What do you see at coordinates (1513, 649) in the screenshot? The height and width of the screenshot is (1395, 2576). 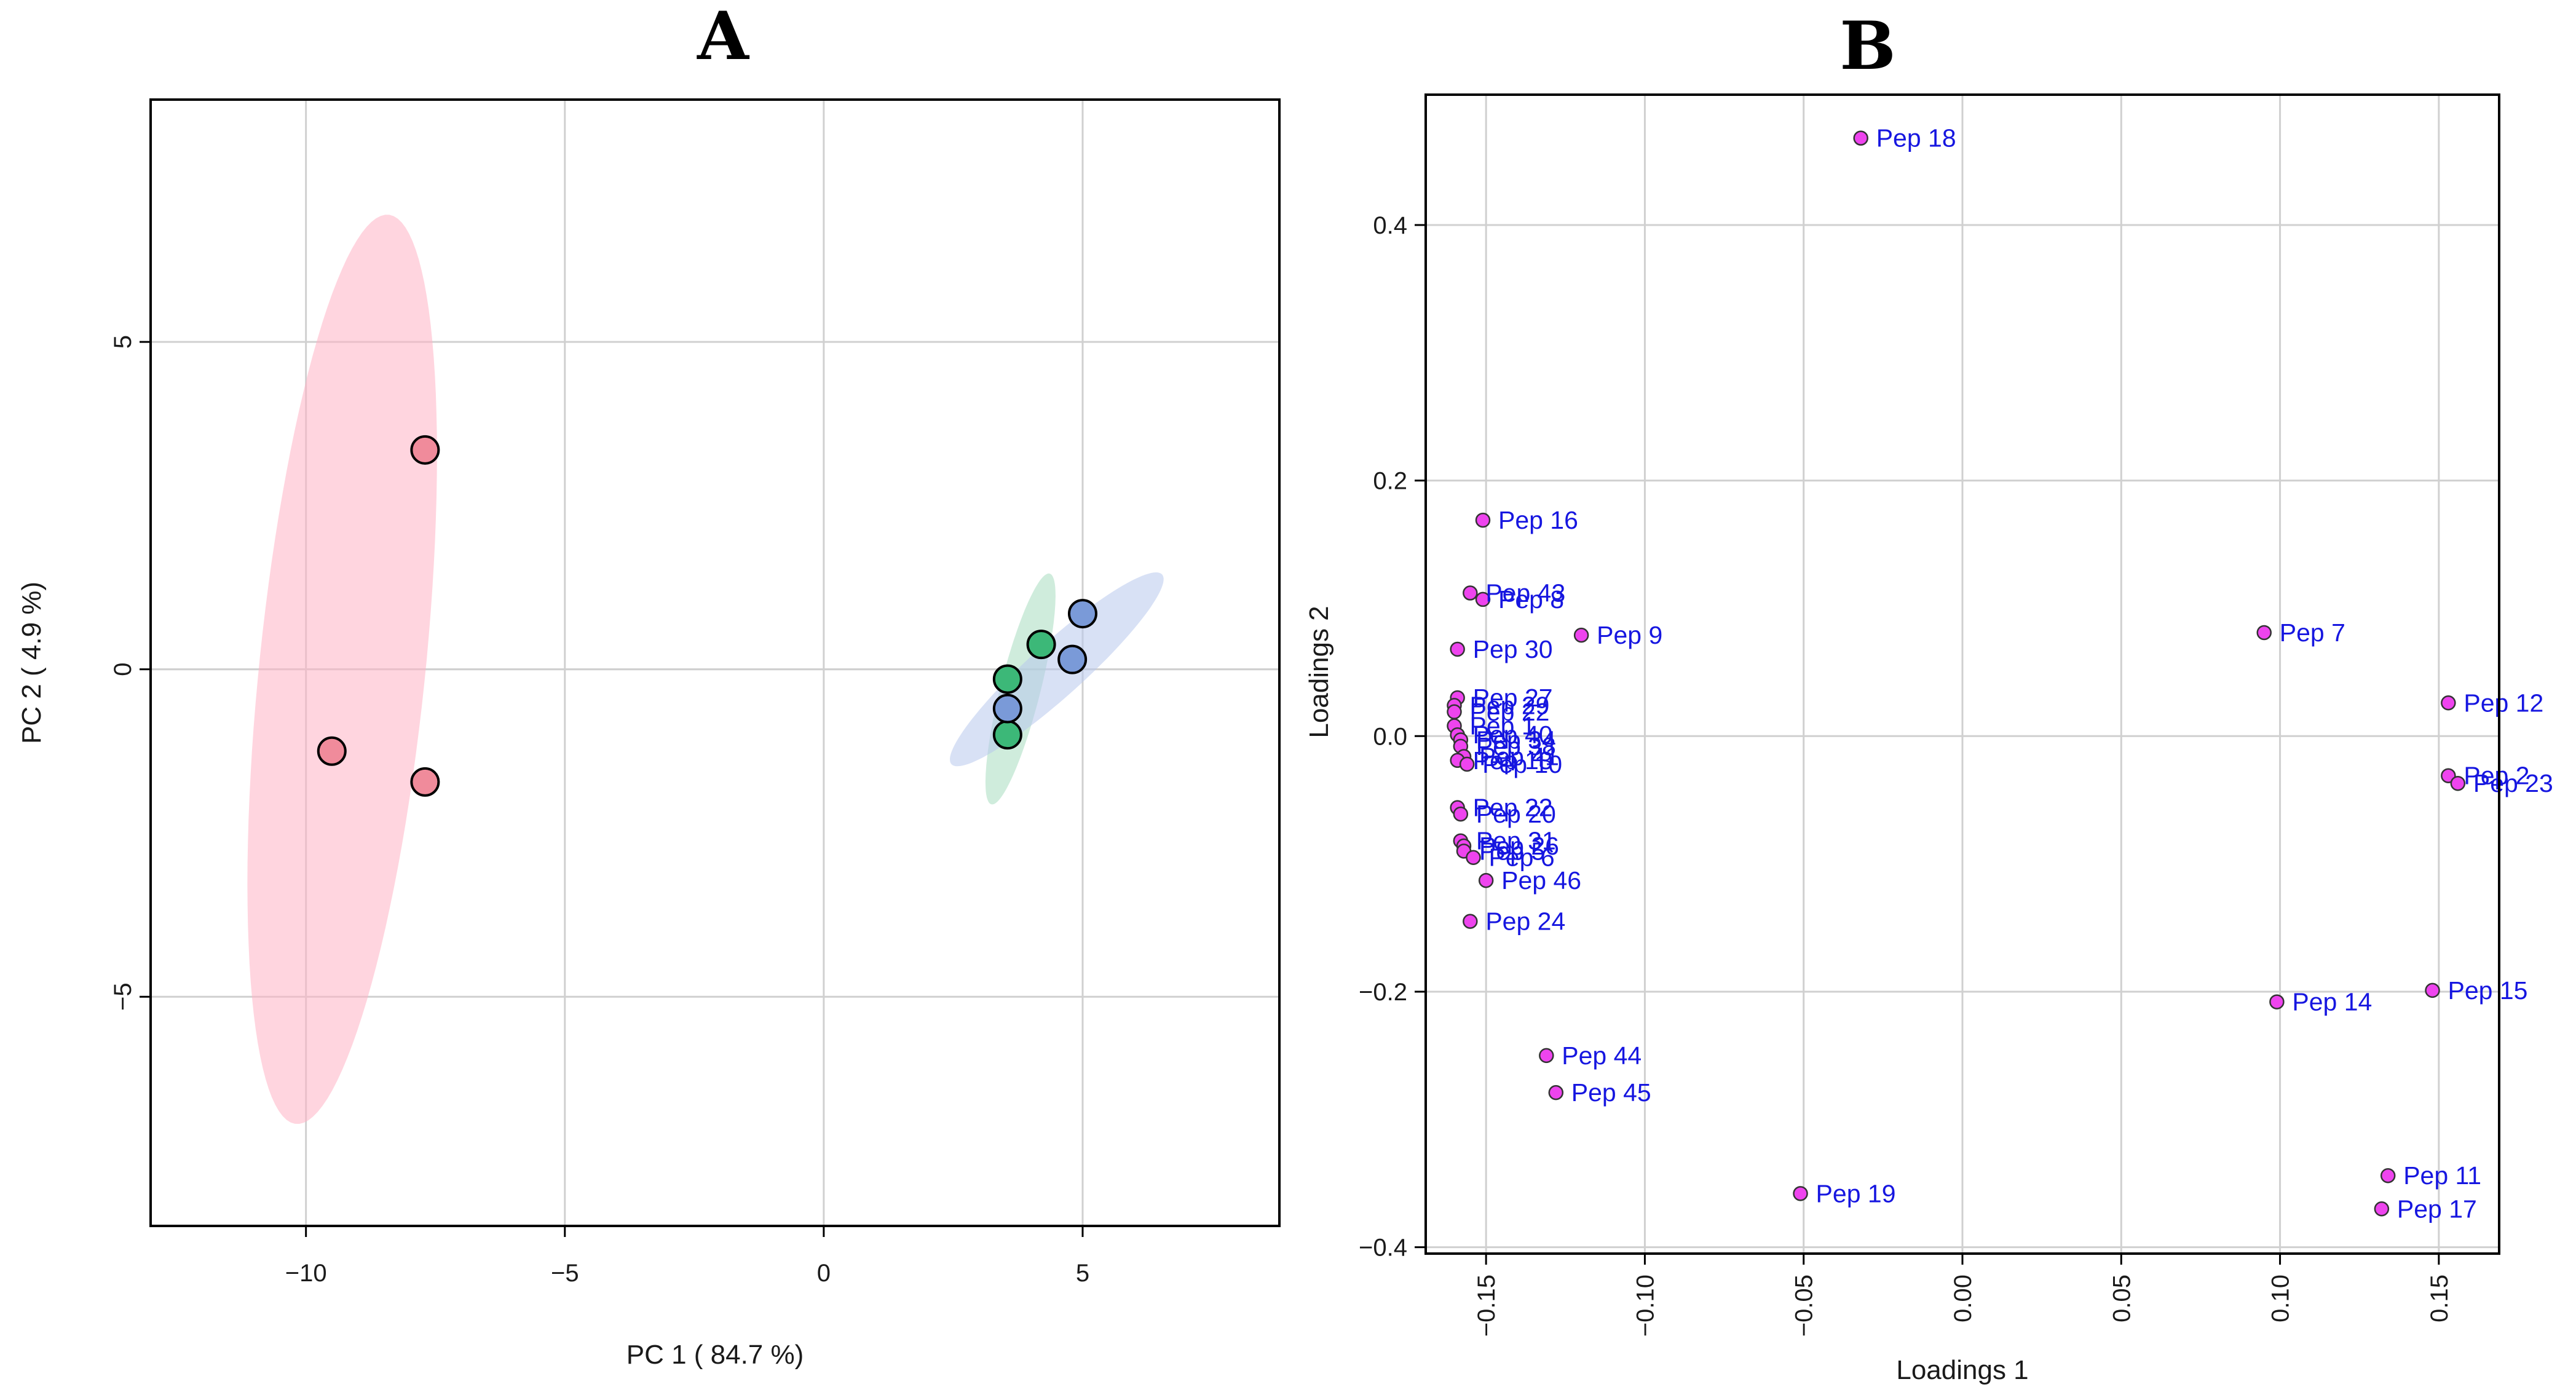 I see `loading-point-label: Pep 30` at bounding box center [1513, 649].